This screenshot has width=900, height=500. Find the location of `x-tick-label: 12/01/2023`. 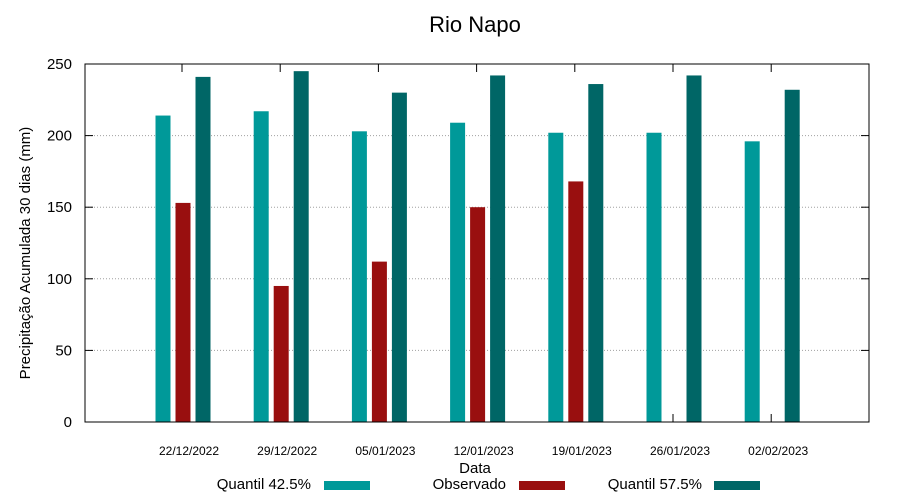

x-tick-label: 12/01/2023 is located at coordinates (484, 451).